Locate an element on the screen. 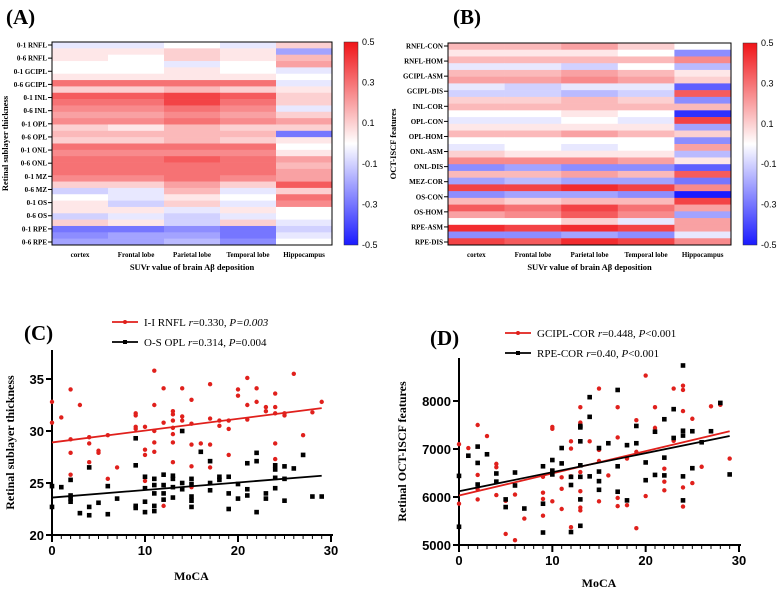 The width and height of the screenshot is (777, 589). x-tick-label: 10 is located at coordinates (145, 550).